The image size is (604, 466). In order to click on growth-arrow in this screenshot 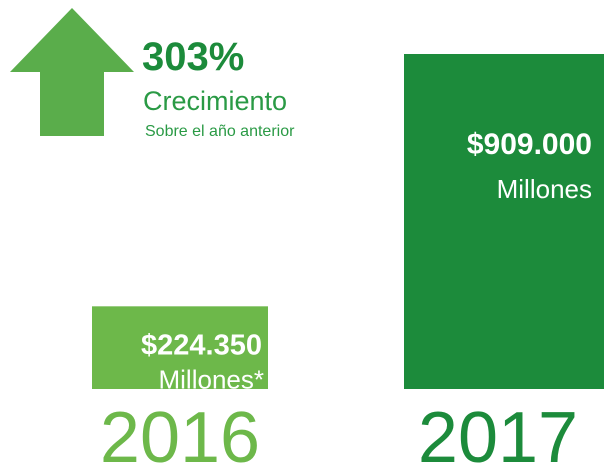, I will do `click(72, 72)`.